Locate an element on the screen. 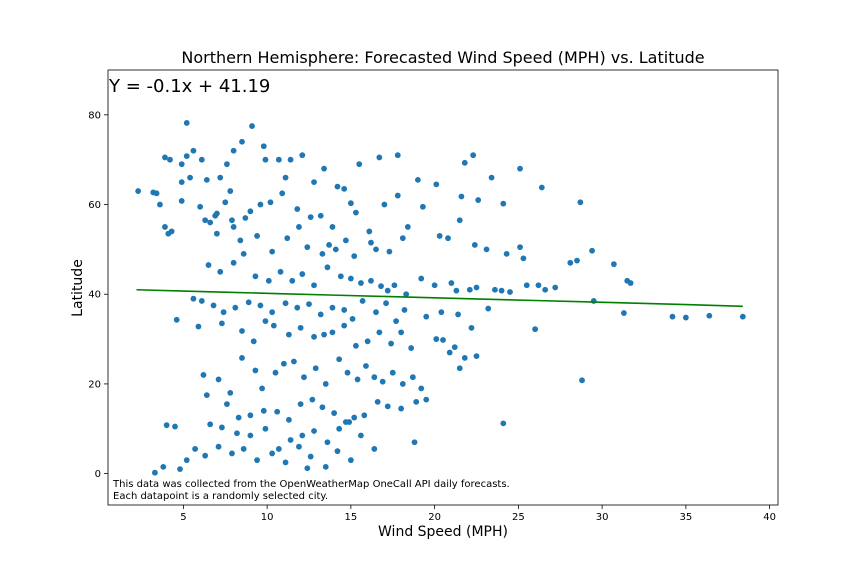 Image resolution: width=864 pixels, height=576 pixels. x-tick-label: 15 is located at coordinates (351, 517).